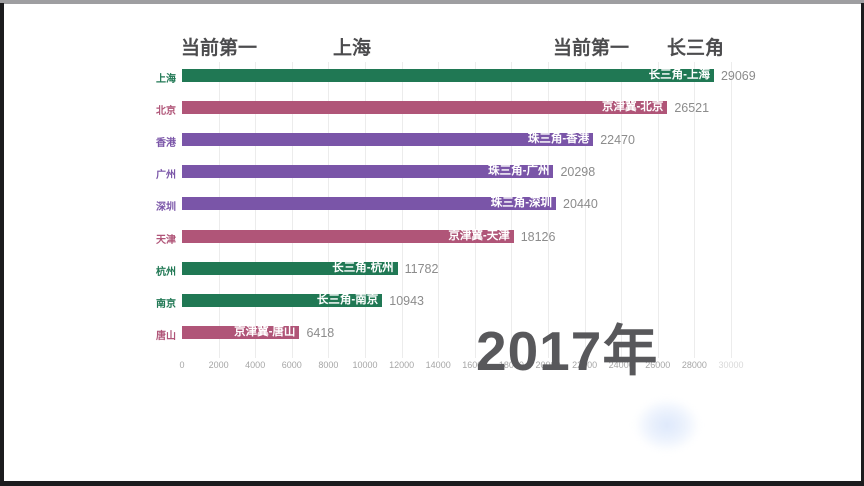 This screenshot has width=864, height=486. What do you see at coordinates (432, 483) in the screenshot?
I see `video-frame-bottom-edge` at bounding box center [432, 483].